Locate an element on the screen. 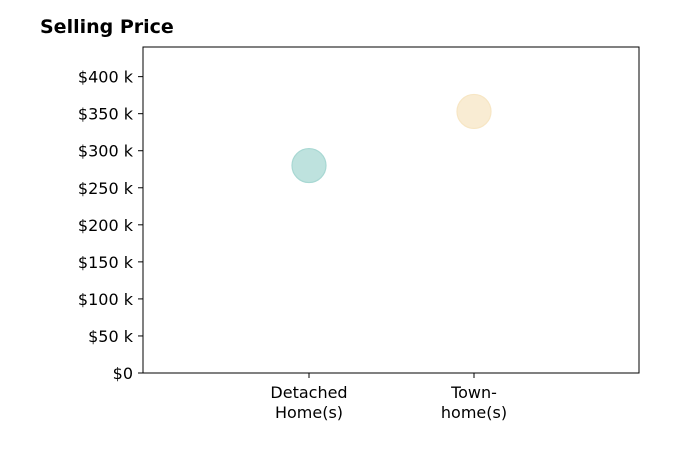 This screenshot has width=679, height=462. y-tick-label: $300 k is located at coordinates (106, 151).